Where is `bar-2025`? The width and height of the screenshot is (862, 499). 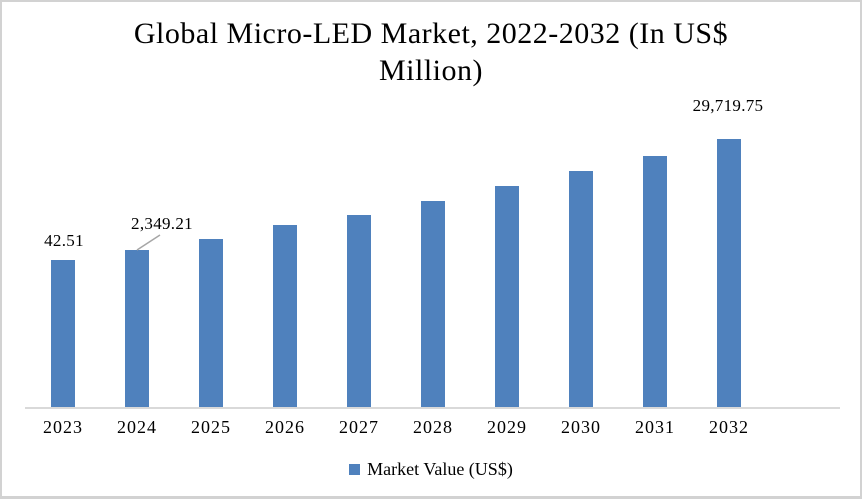
bar-2025 is located at coordinates (211, 323).